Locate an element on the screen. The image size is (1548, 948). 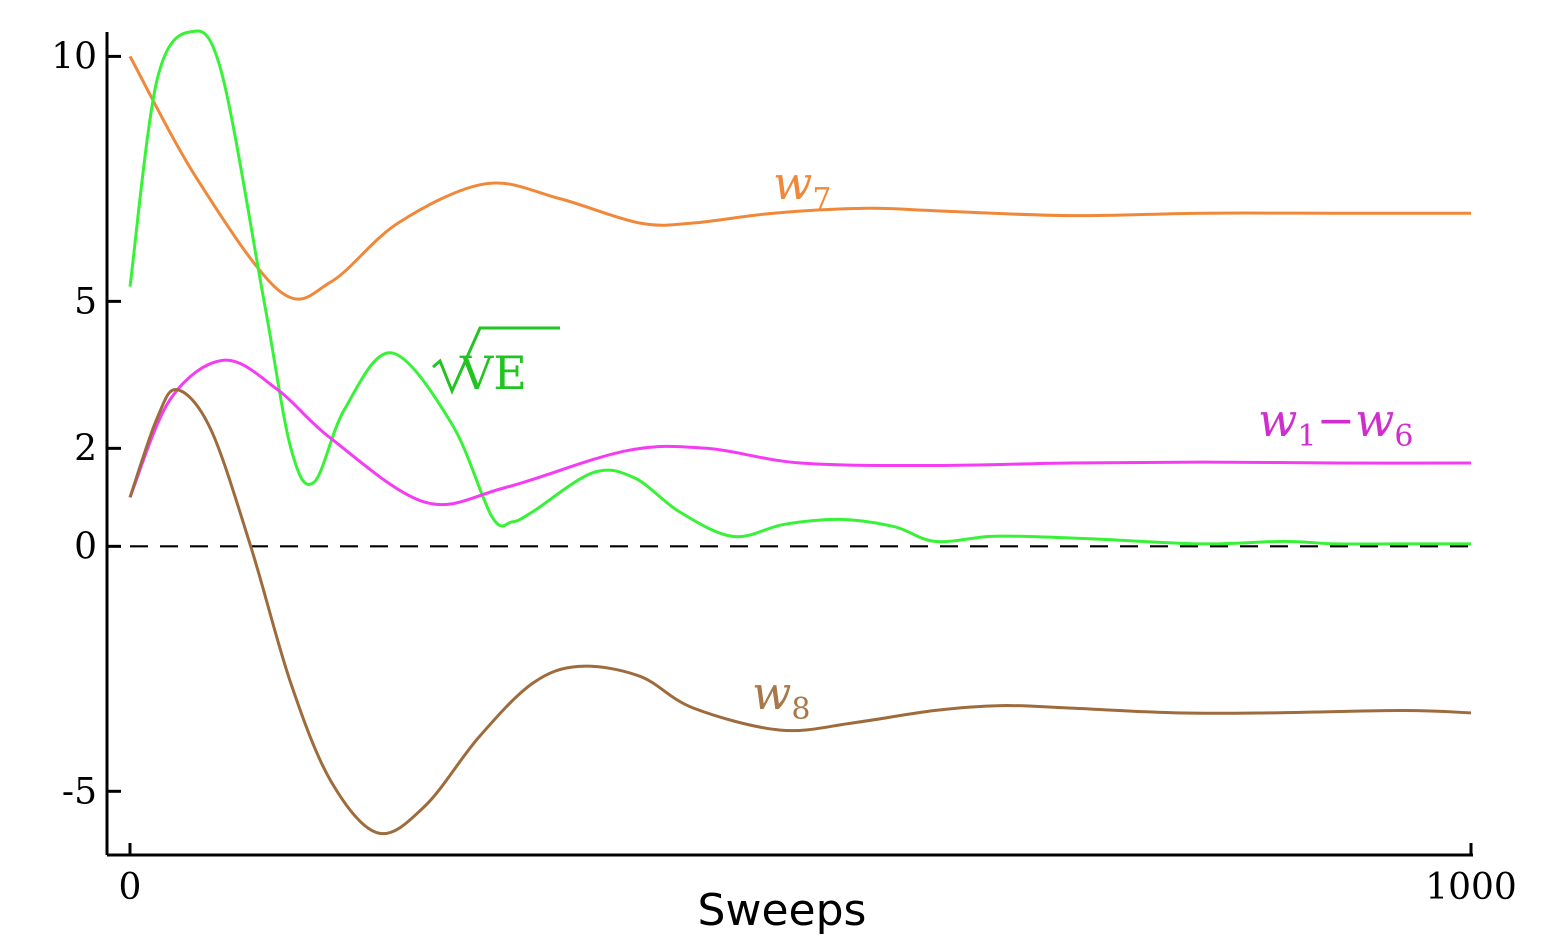
x-ticks: 0 1000 is located at coordinates (818, 875).